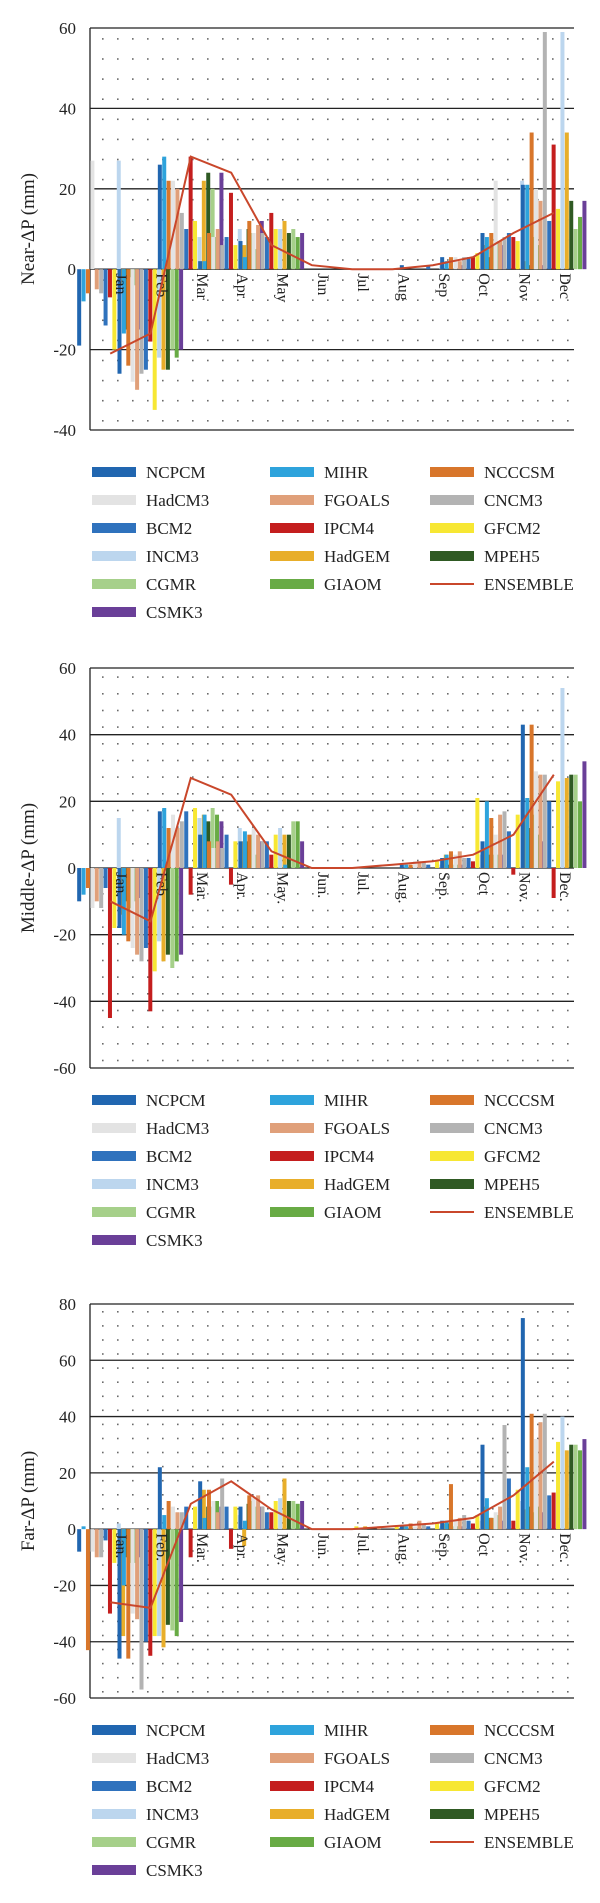 The width and height of the screenshot is (600, 1903). I want to click on bar-cncm3-dec, so click(544, 1471).